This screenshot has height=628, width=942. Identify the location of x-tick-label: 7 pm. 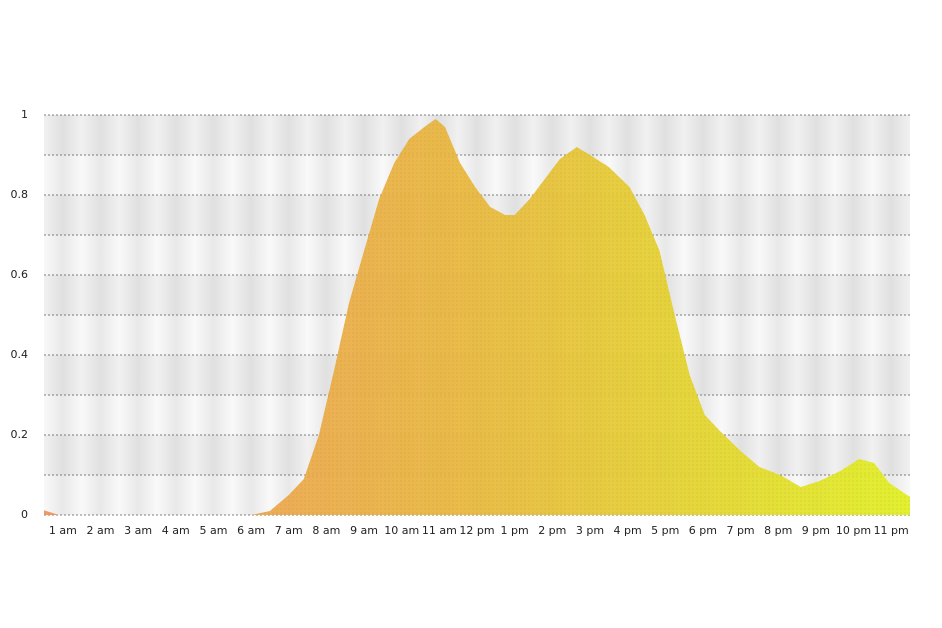
(740, 530).